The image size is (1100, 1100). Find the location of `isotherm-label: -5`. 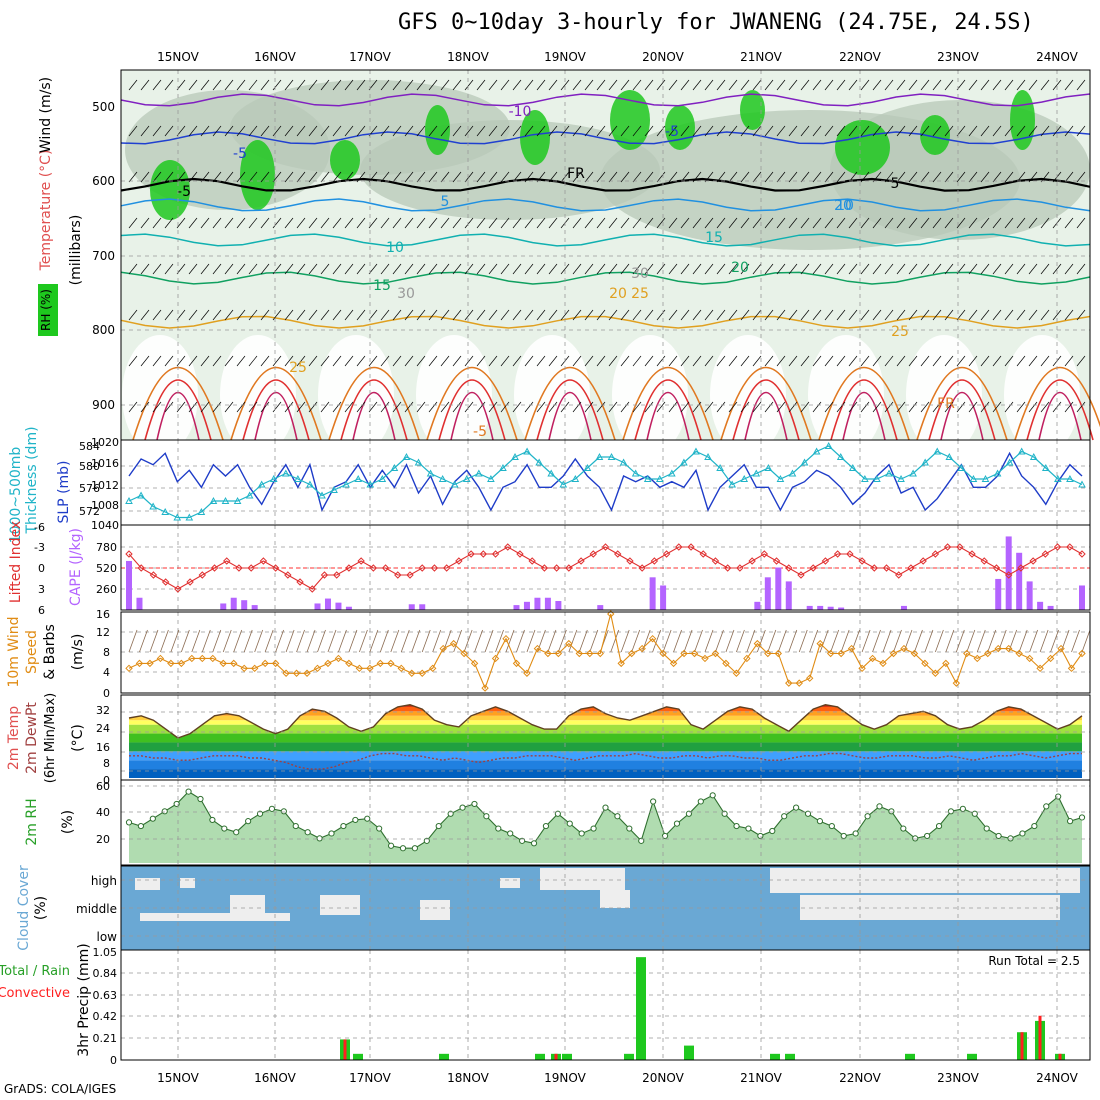

isotherm-label: -5 is located at coordinates (480, 432).